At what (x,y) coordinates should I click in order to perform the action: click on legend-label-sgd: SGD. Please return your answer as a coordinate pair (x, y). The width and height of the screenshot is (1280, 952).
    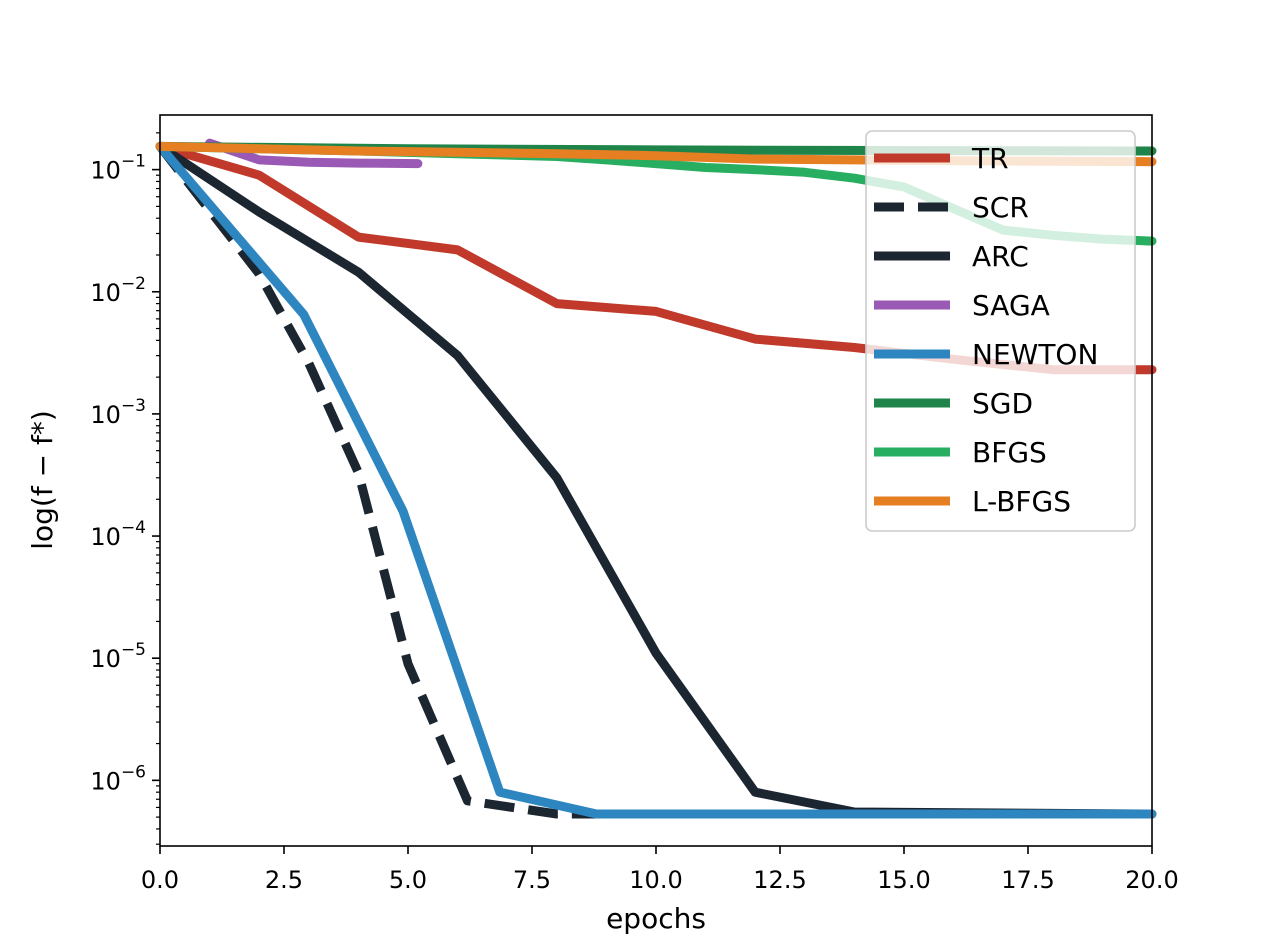
    Looking at the image, I should click on (1002, 403).